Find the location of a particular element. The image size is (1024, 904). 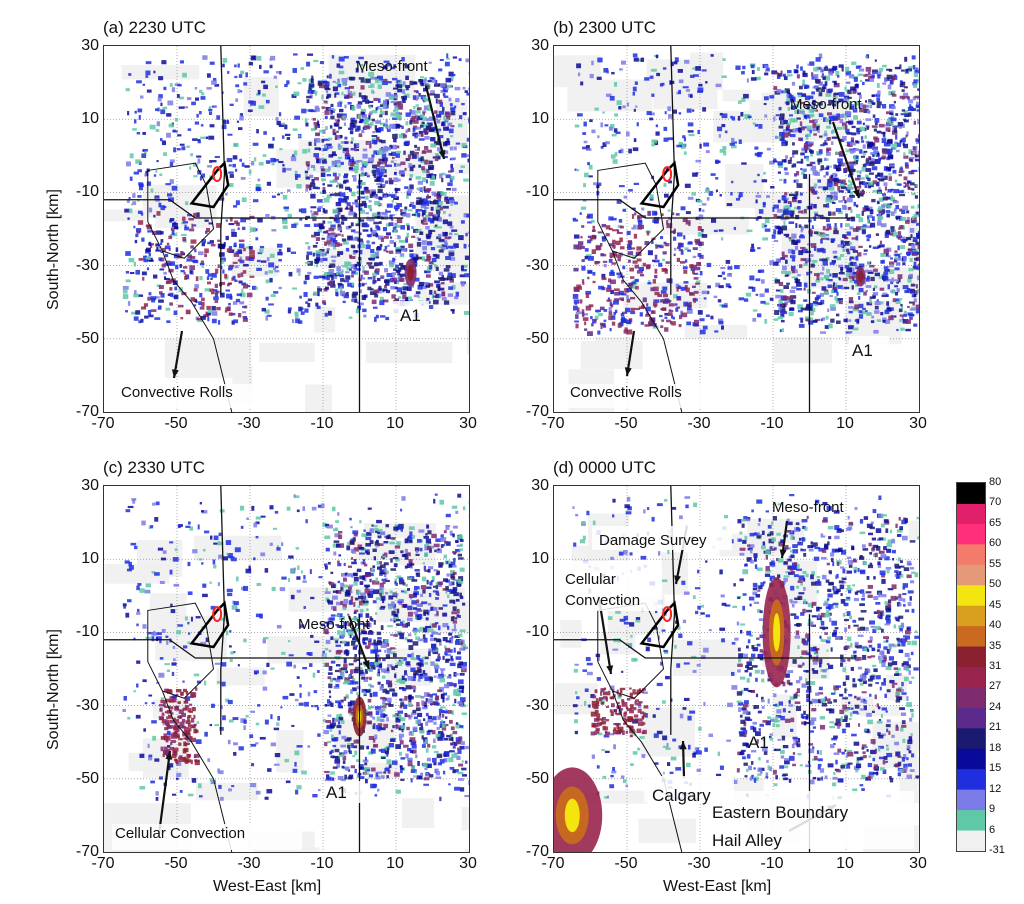

x-axis-label-right: West-East [km] is located at coordinates (717, 886).